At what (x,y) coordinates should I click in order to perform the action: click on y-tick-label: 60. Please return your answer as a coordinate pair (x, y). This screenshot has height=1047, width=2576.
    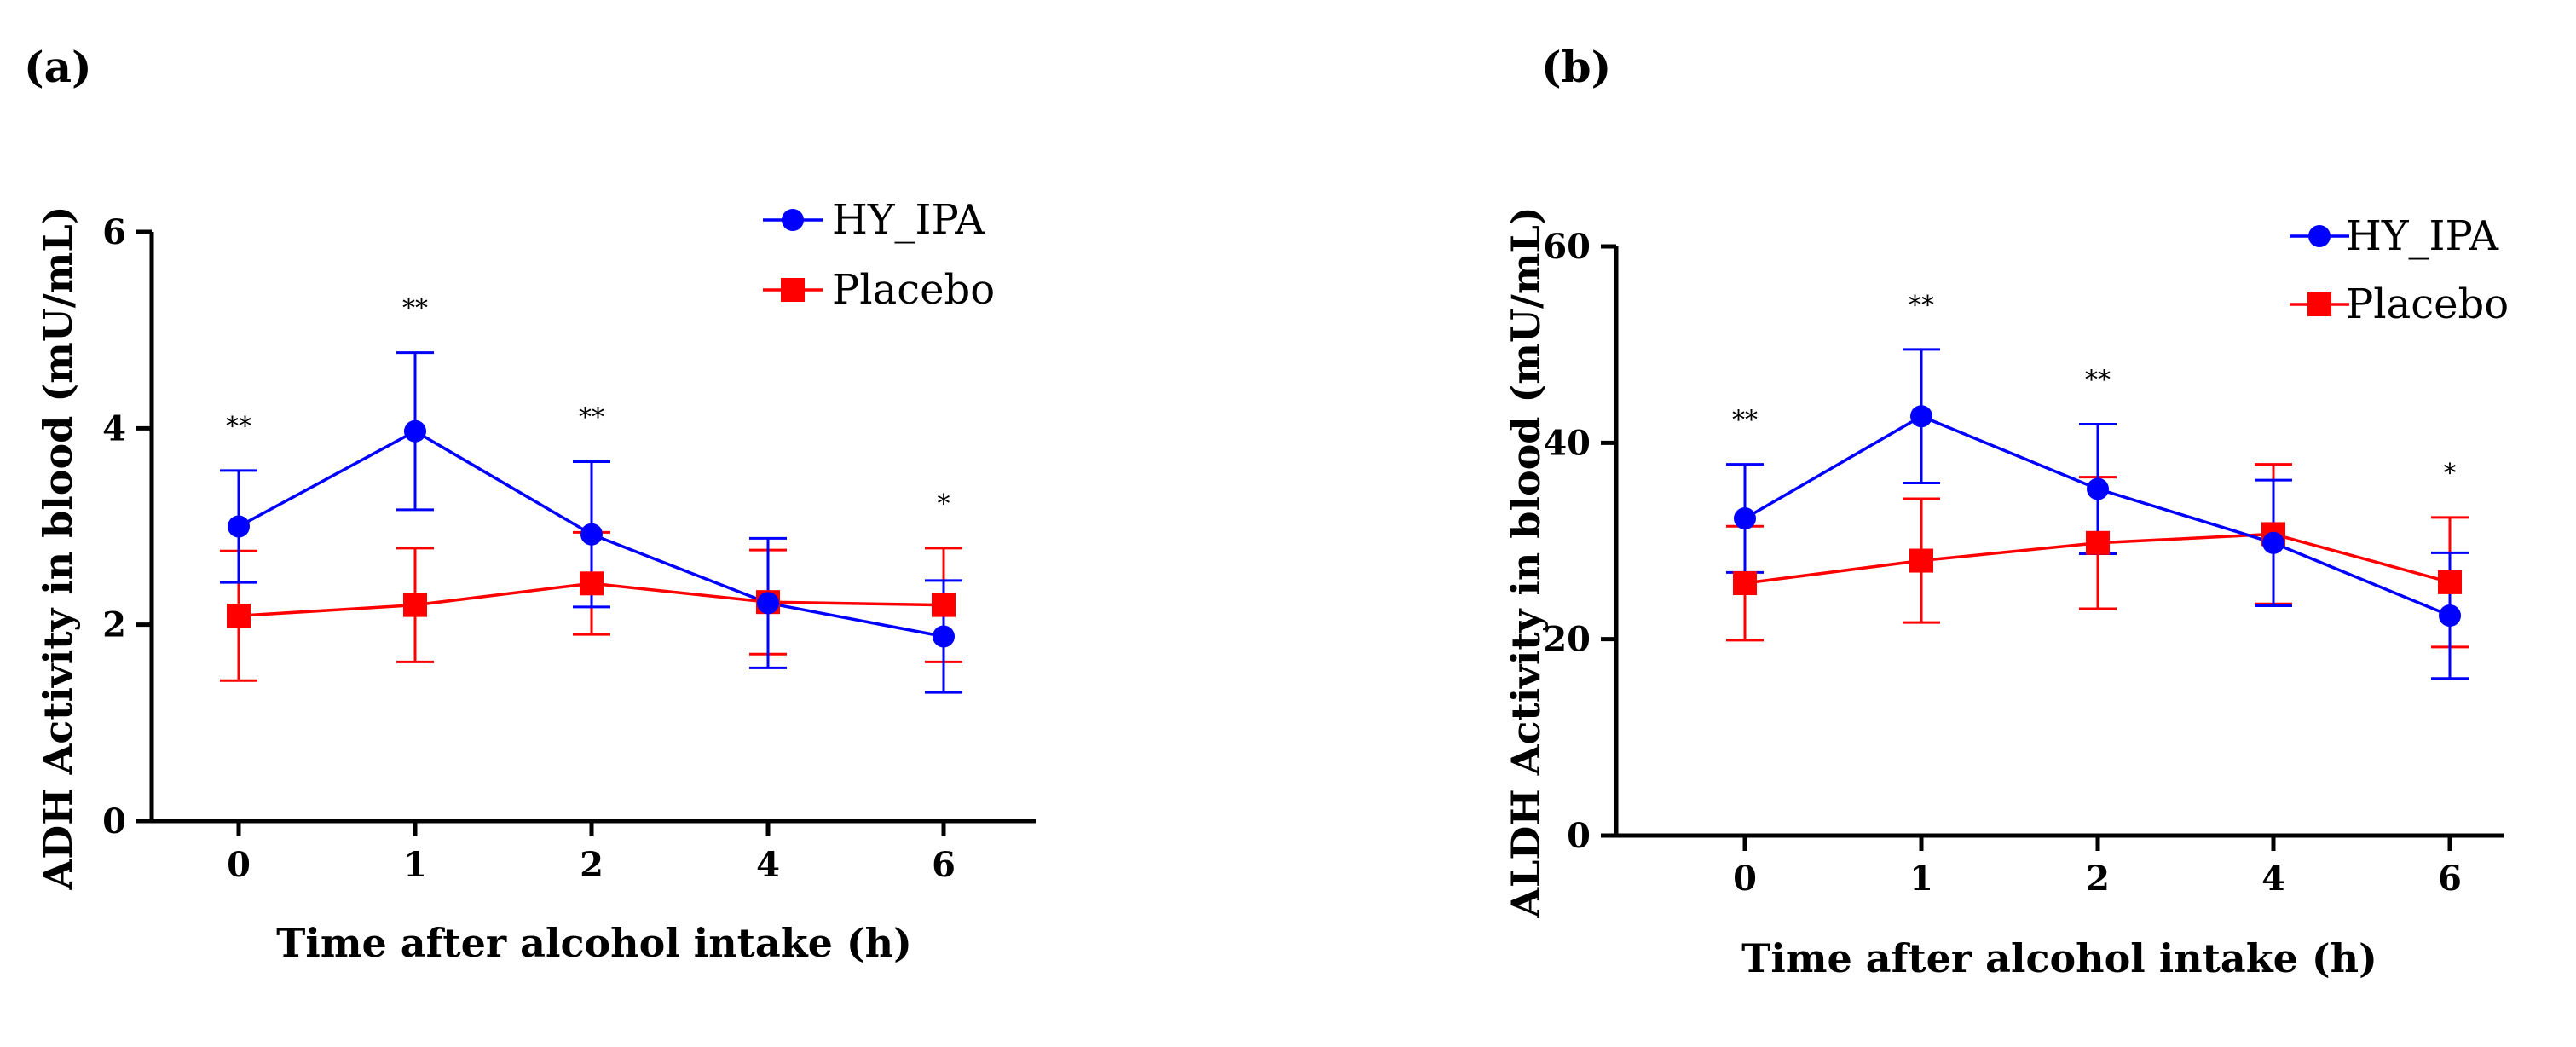
    Looking at the image, I should click on (1567, 247).